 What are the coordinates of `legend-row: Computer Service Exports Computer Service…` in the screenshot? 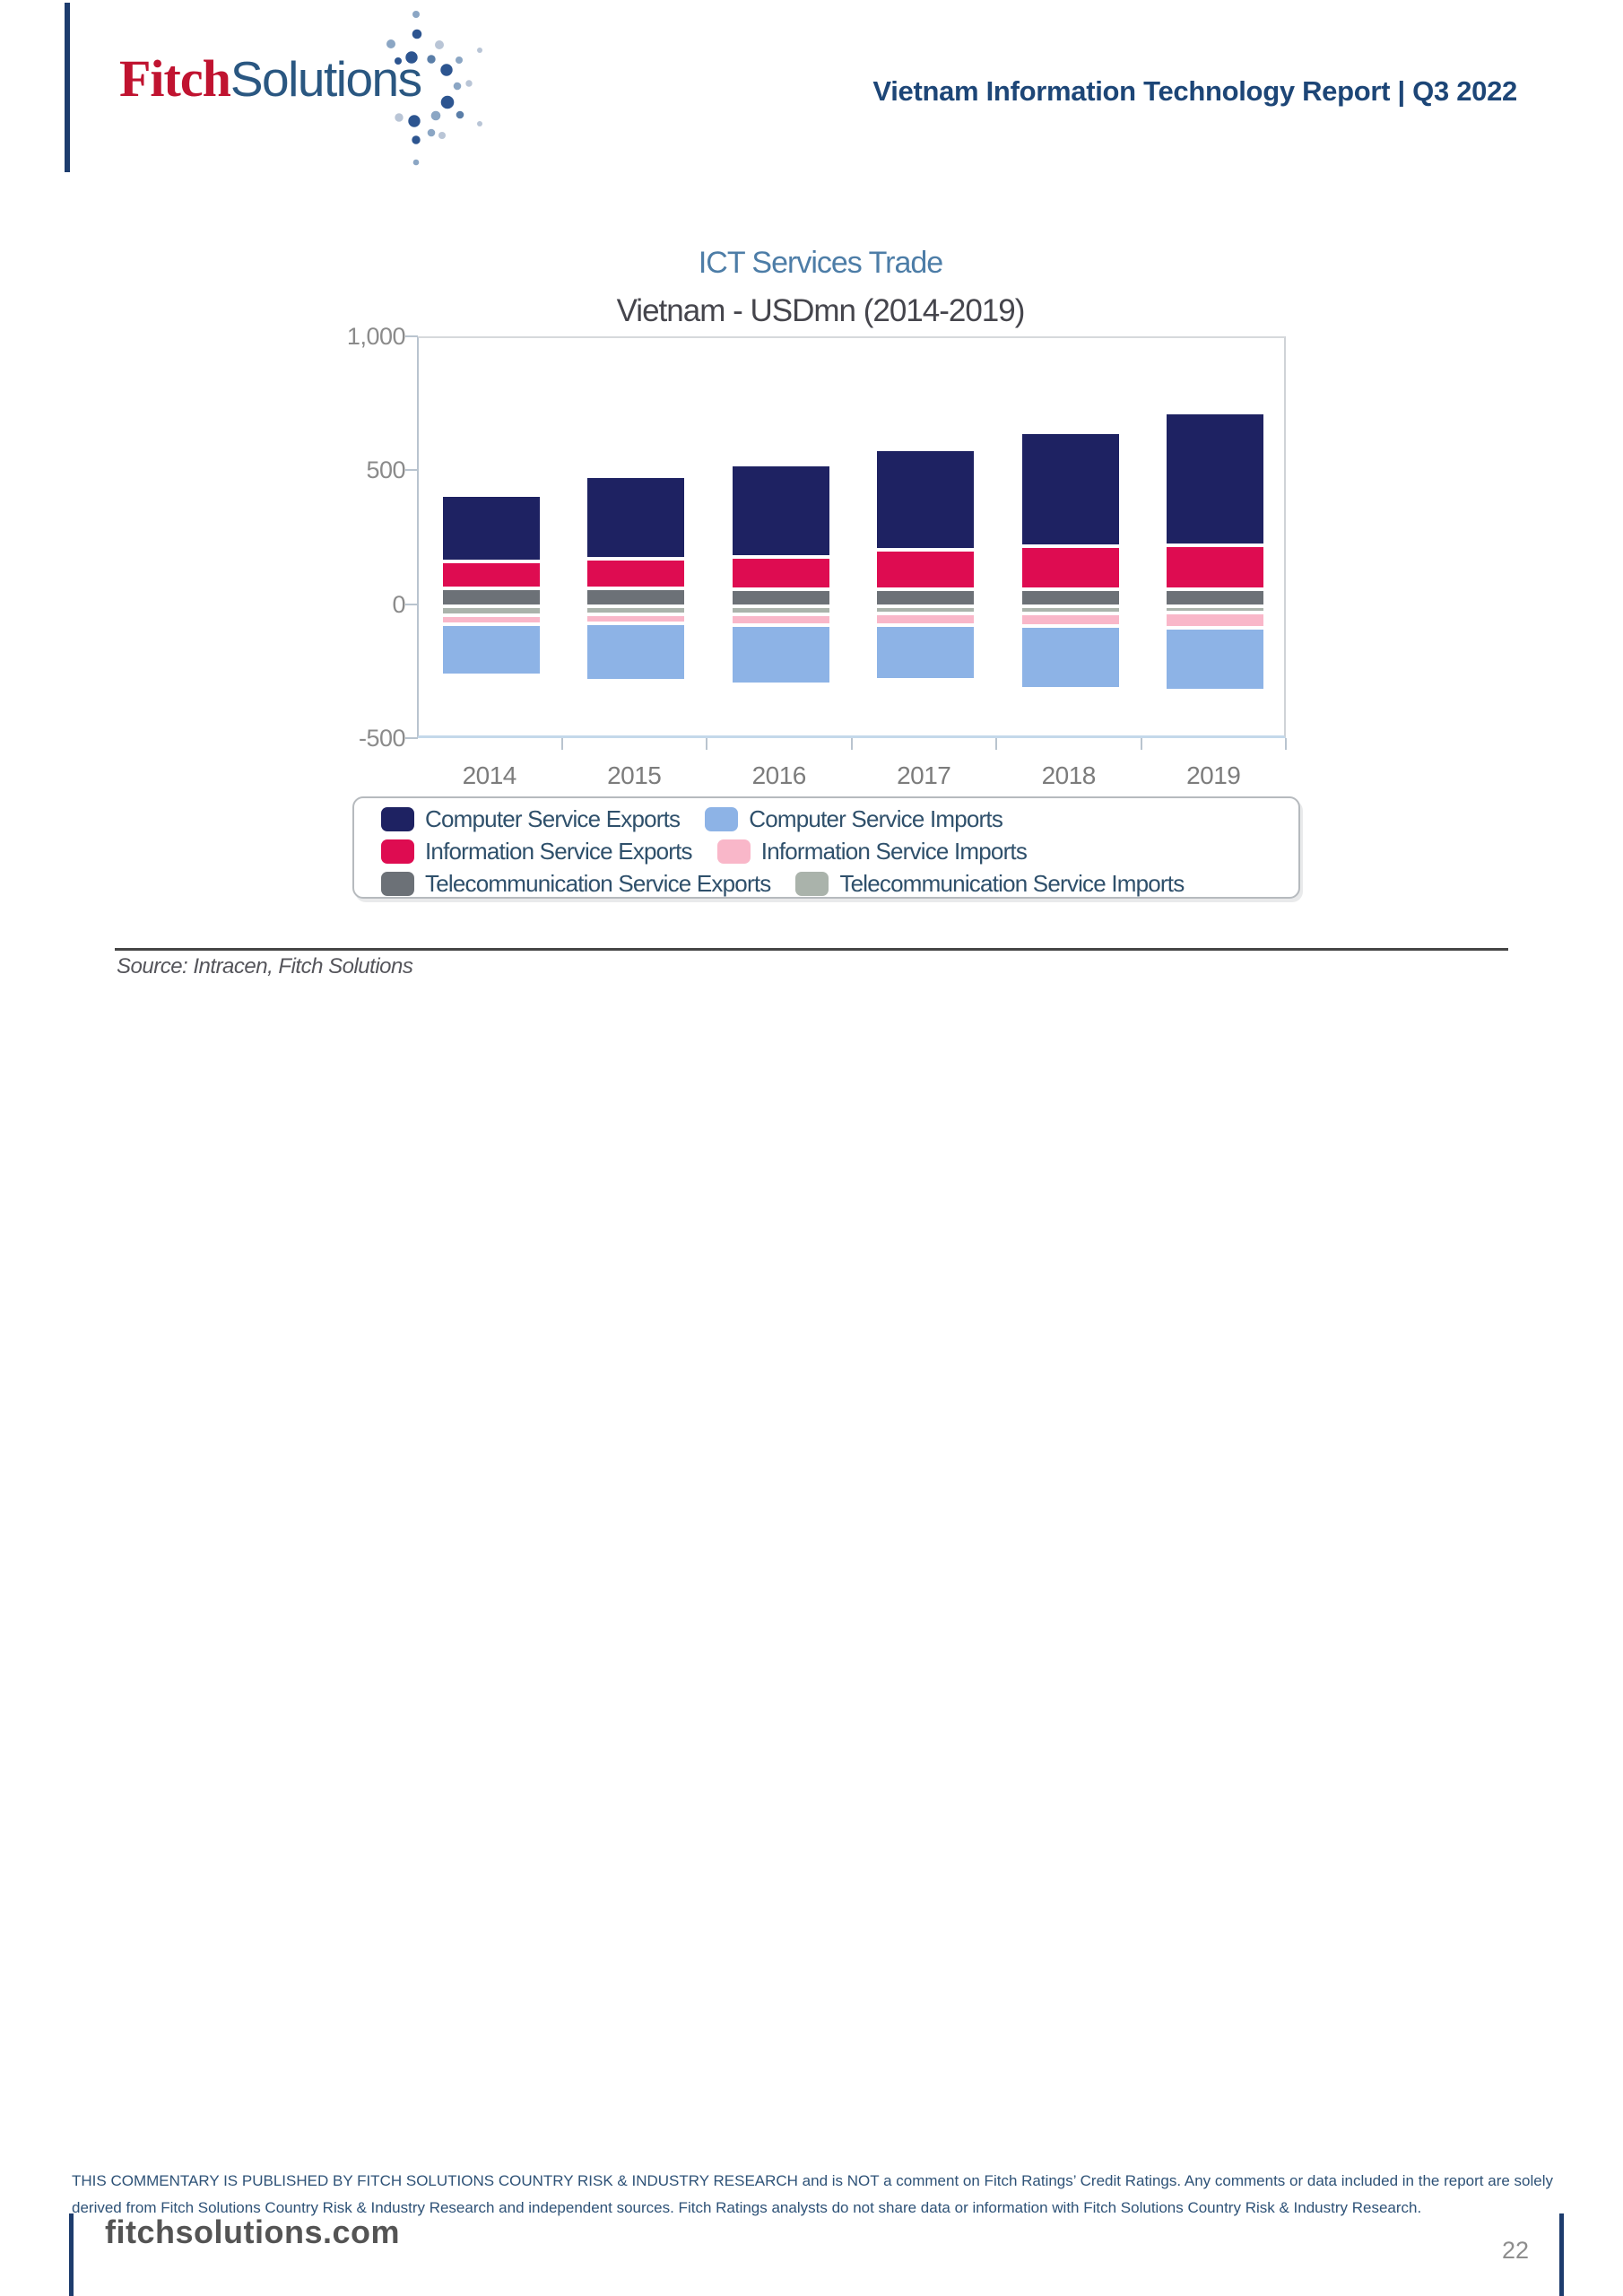 It's located at (839, 819).